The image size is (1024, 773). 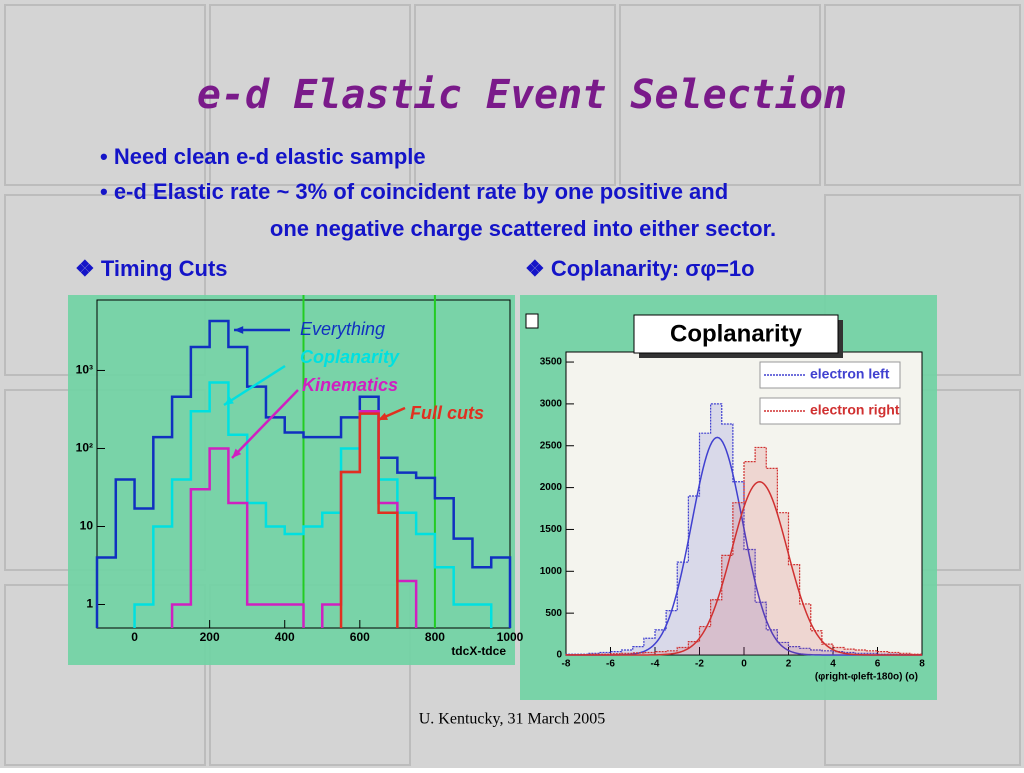 What do you see at coordinates (89, 604) in the screenshot?
I see `y-tick-label: 1` at bounding box center [89, 604].